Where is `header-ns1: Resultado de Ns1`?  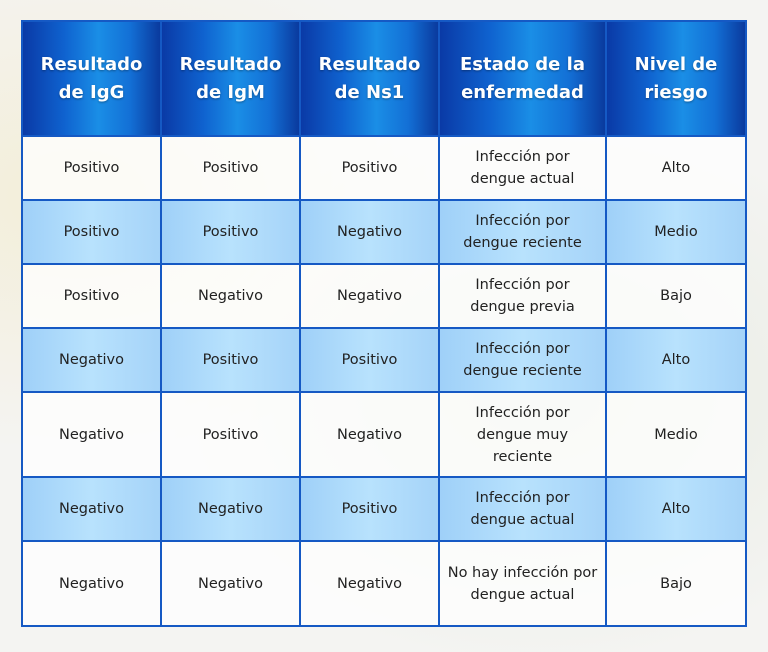
header-ns1: Resultado de Ns1 is located at coordinates (369, 78).